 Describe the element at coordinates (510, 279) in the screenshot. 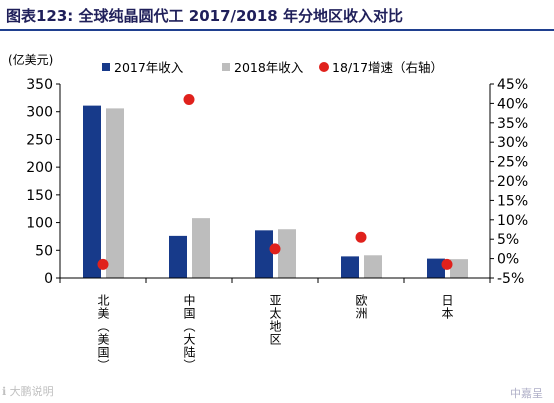

I see `y-right-tick-label: -5%` at that location.